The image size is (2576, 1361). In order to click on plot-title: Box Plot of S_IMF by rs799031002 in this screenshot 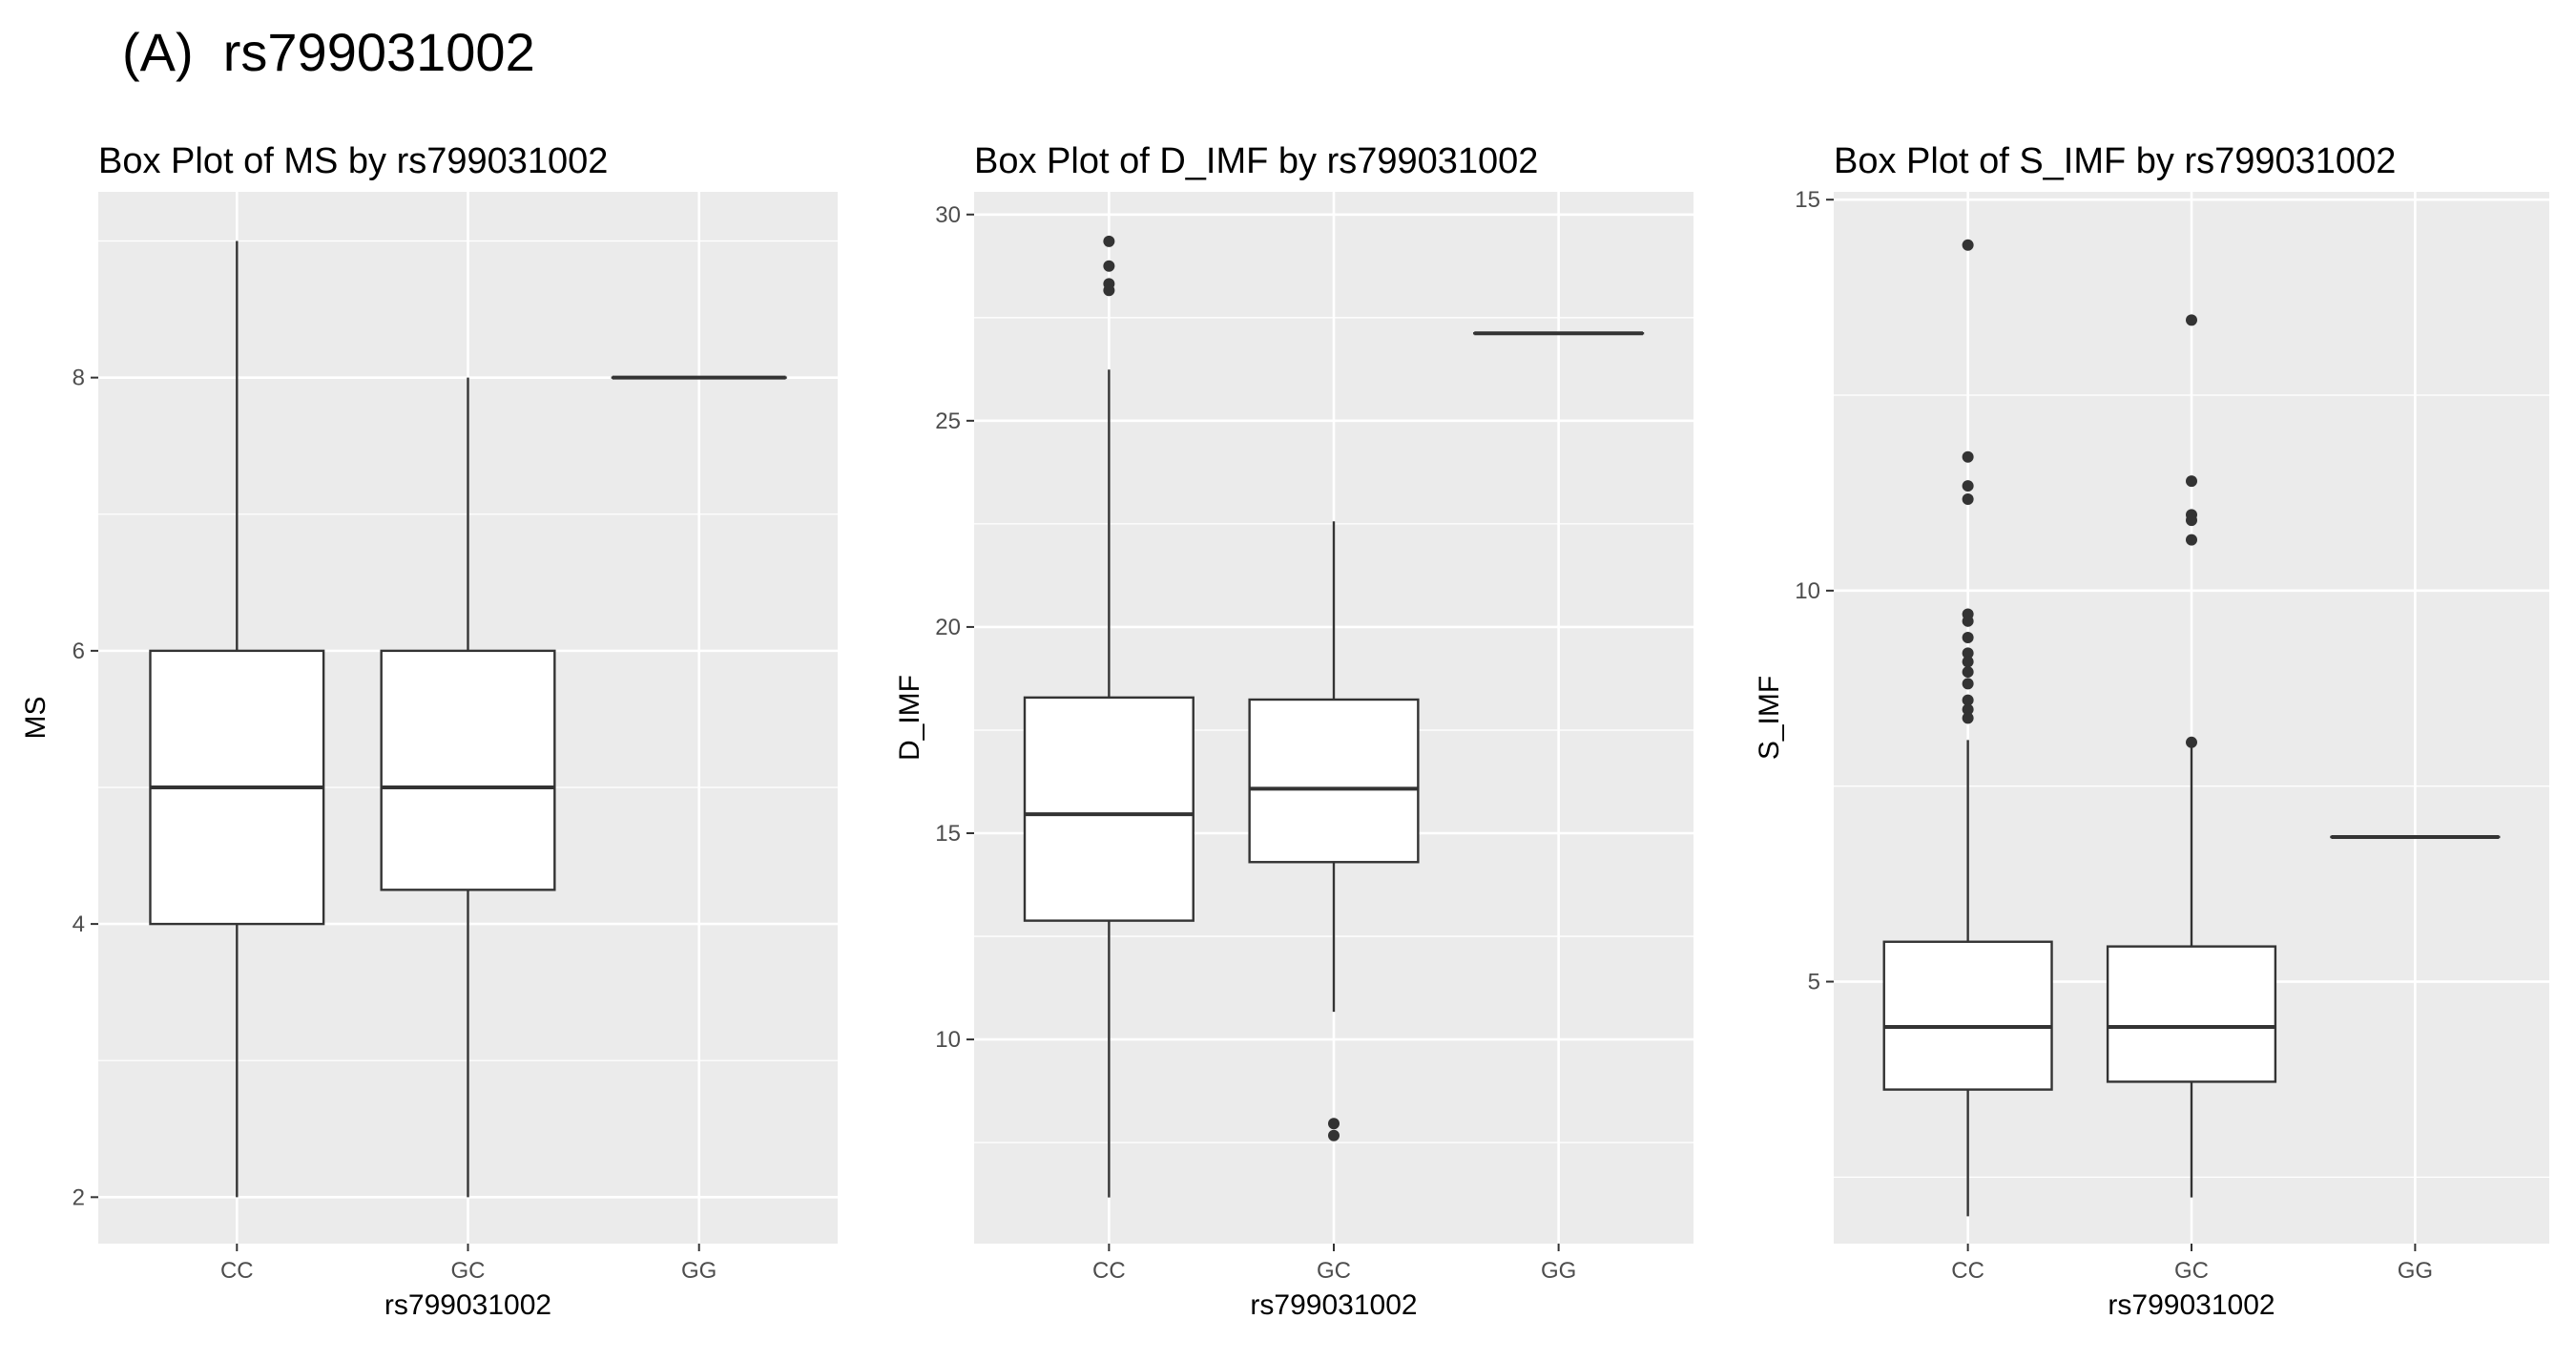, I will do `click(2115, 161)`.